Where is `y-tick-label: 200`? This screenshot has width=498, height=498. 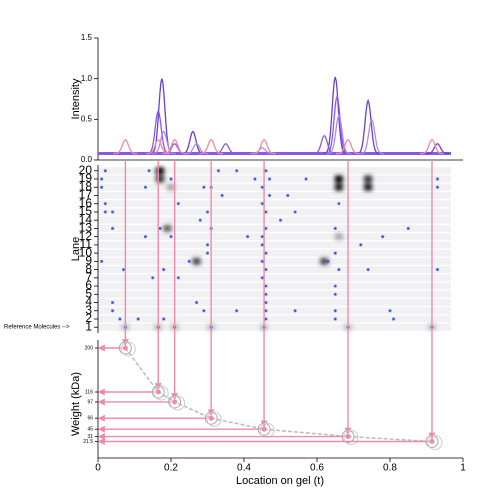 y-tick-label: 200 is located at coordinates (89, 348).